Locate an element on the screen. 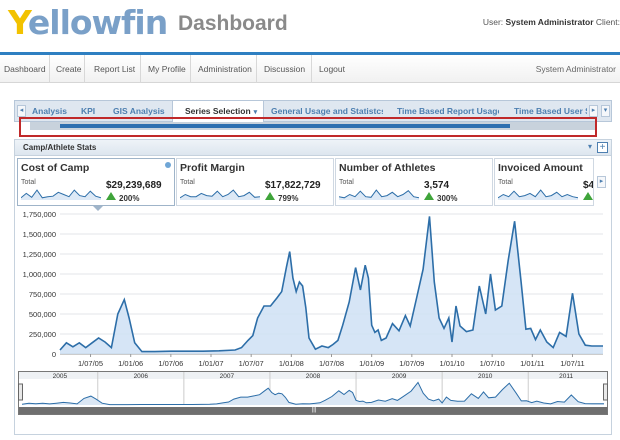  nav-user-name: System Administrator is located at coordinates (575, 69).